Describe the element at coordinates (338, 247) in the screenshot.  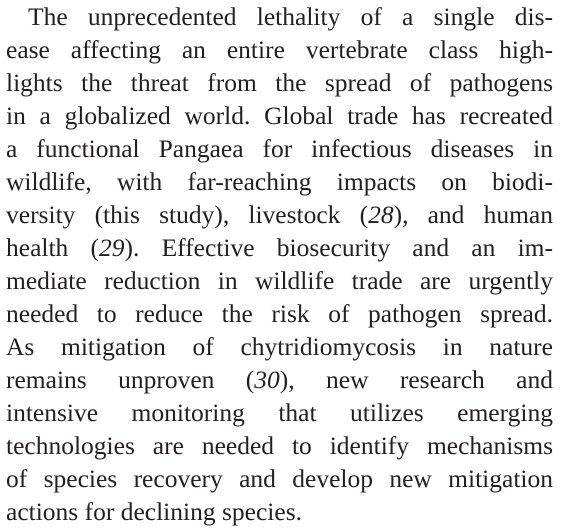
I see `text-run: ). Effective biosecurity and an im-` at that location.